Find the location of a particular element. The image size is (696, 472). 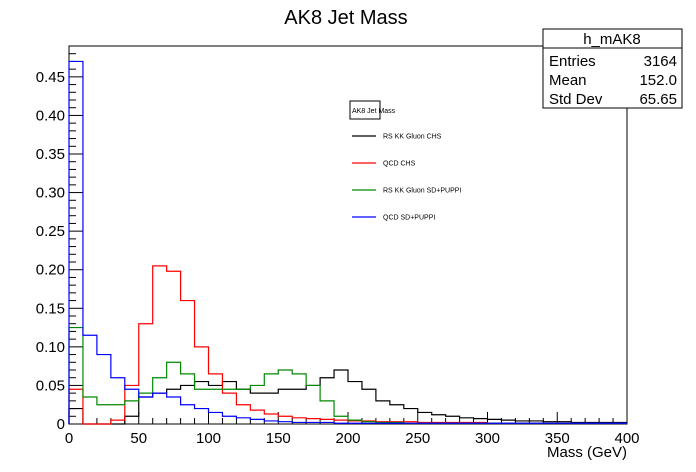

stats-label: Entries is located at coordinates (572, 61).